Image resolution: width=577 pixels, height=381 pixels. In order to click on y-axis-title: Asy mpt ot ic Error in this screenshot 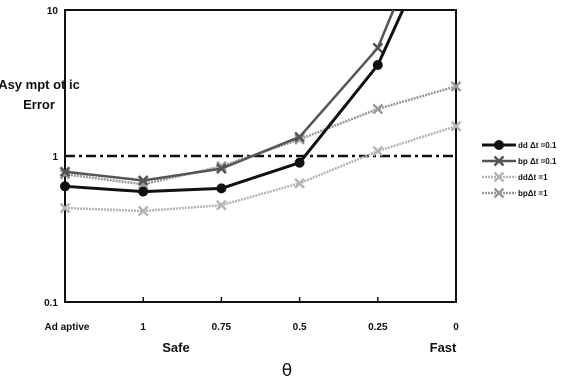, I will do `click(40, 94)`.